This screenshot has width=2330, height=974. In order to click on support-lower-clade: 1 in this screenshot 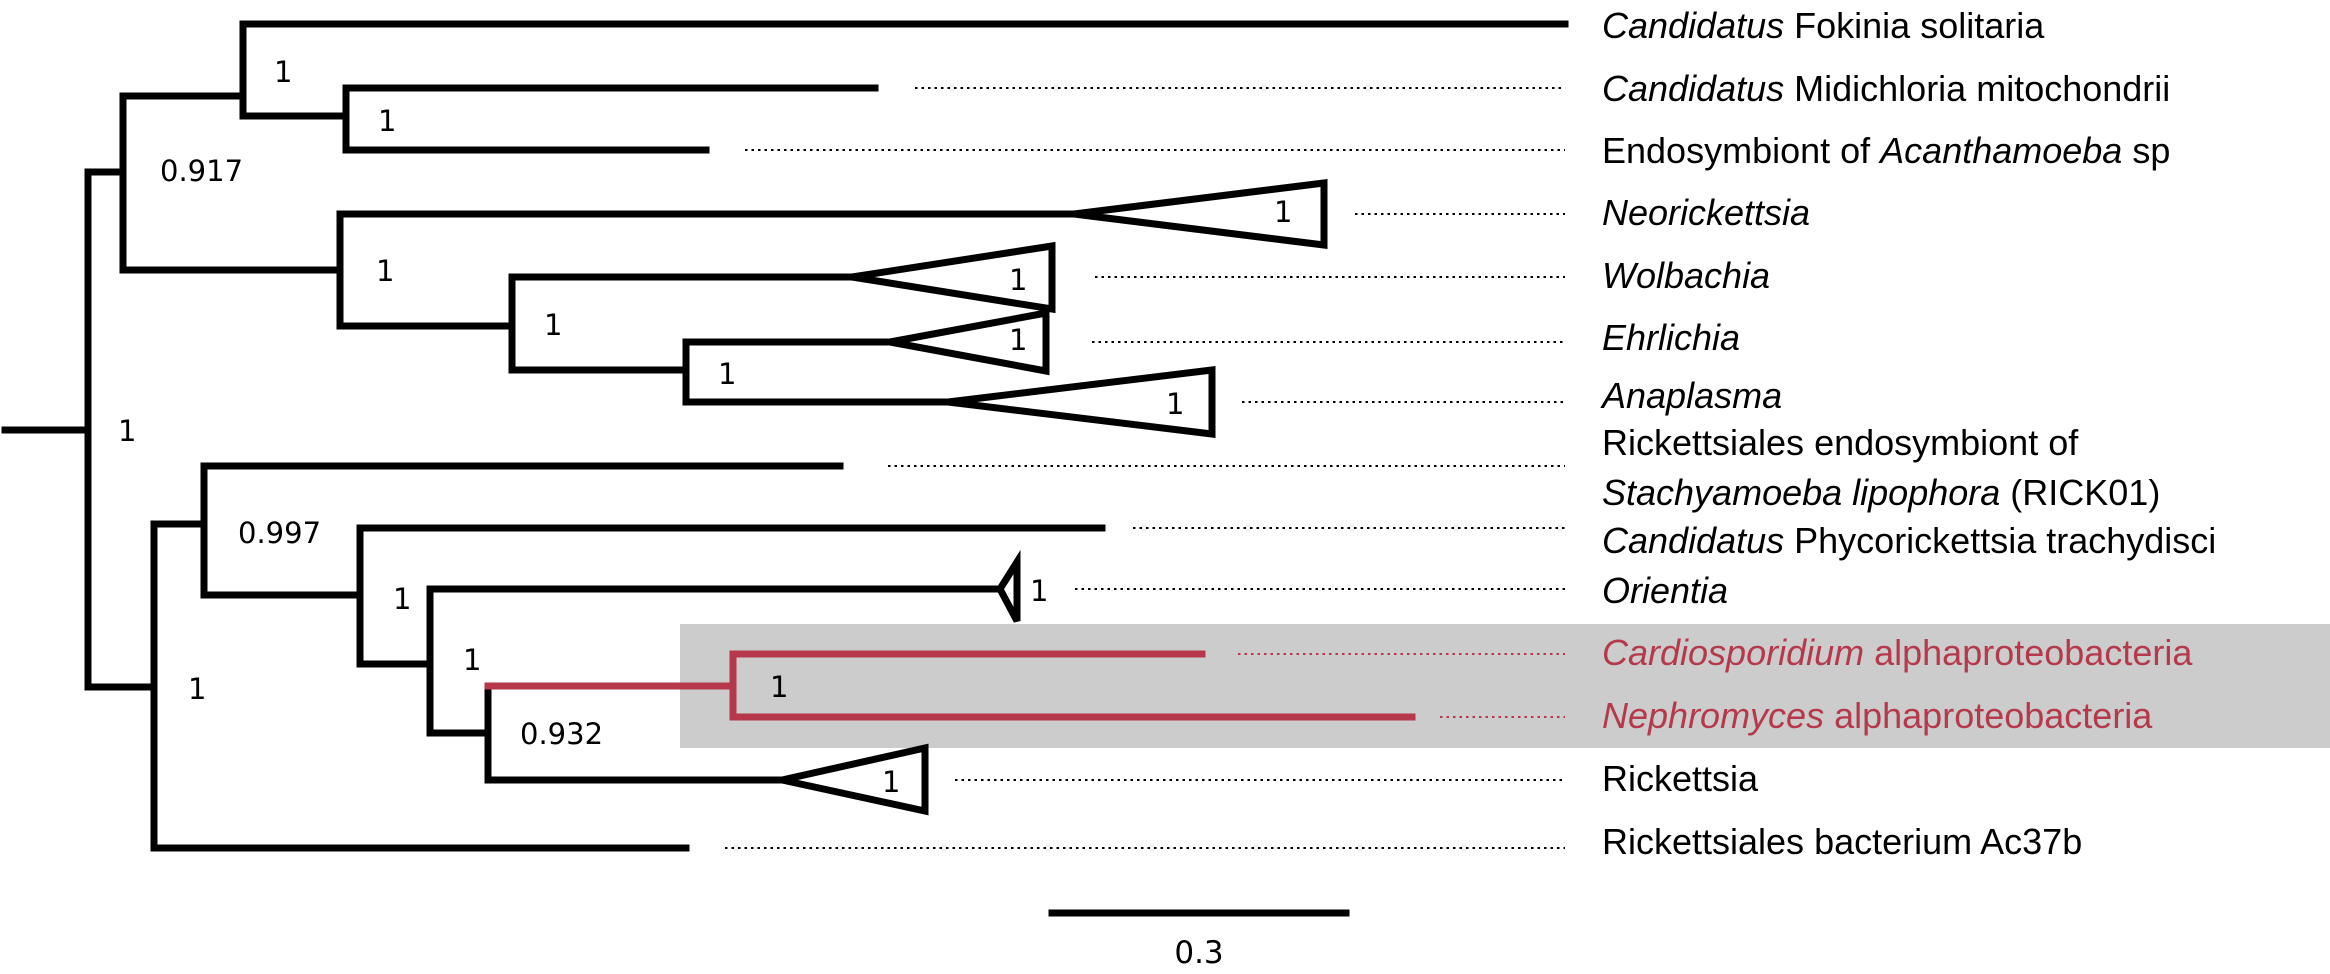, I will do `click(197, 689)`.